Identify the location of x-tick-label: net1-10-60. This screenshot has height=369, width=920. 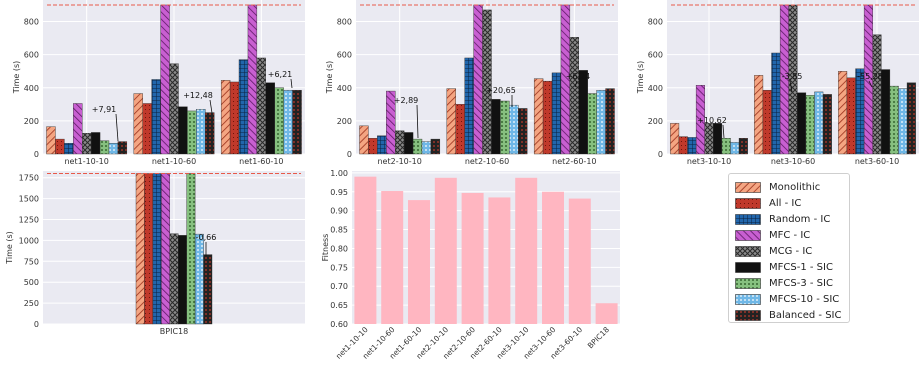
(174, 161).